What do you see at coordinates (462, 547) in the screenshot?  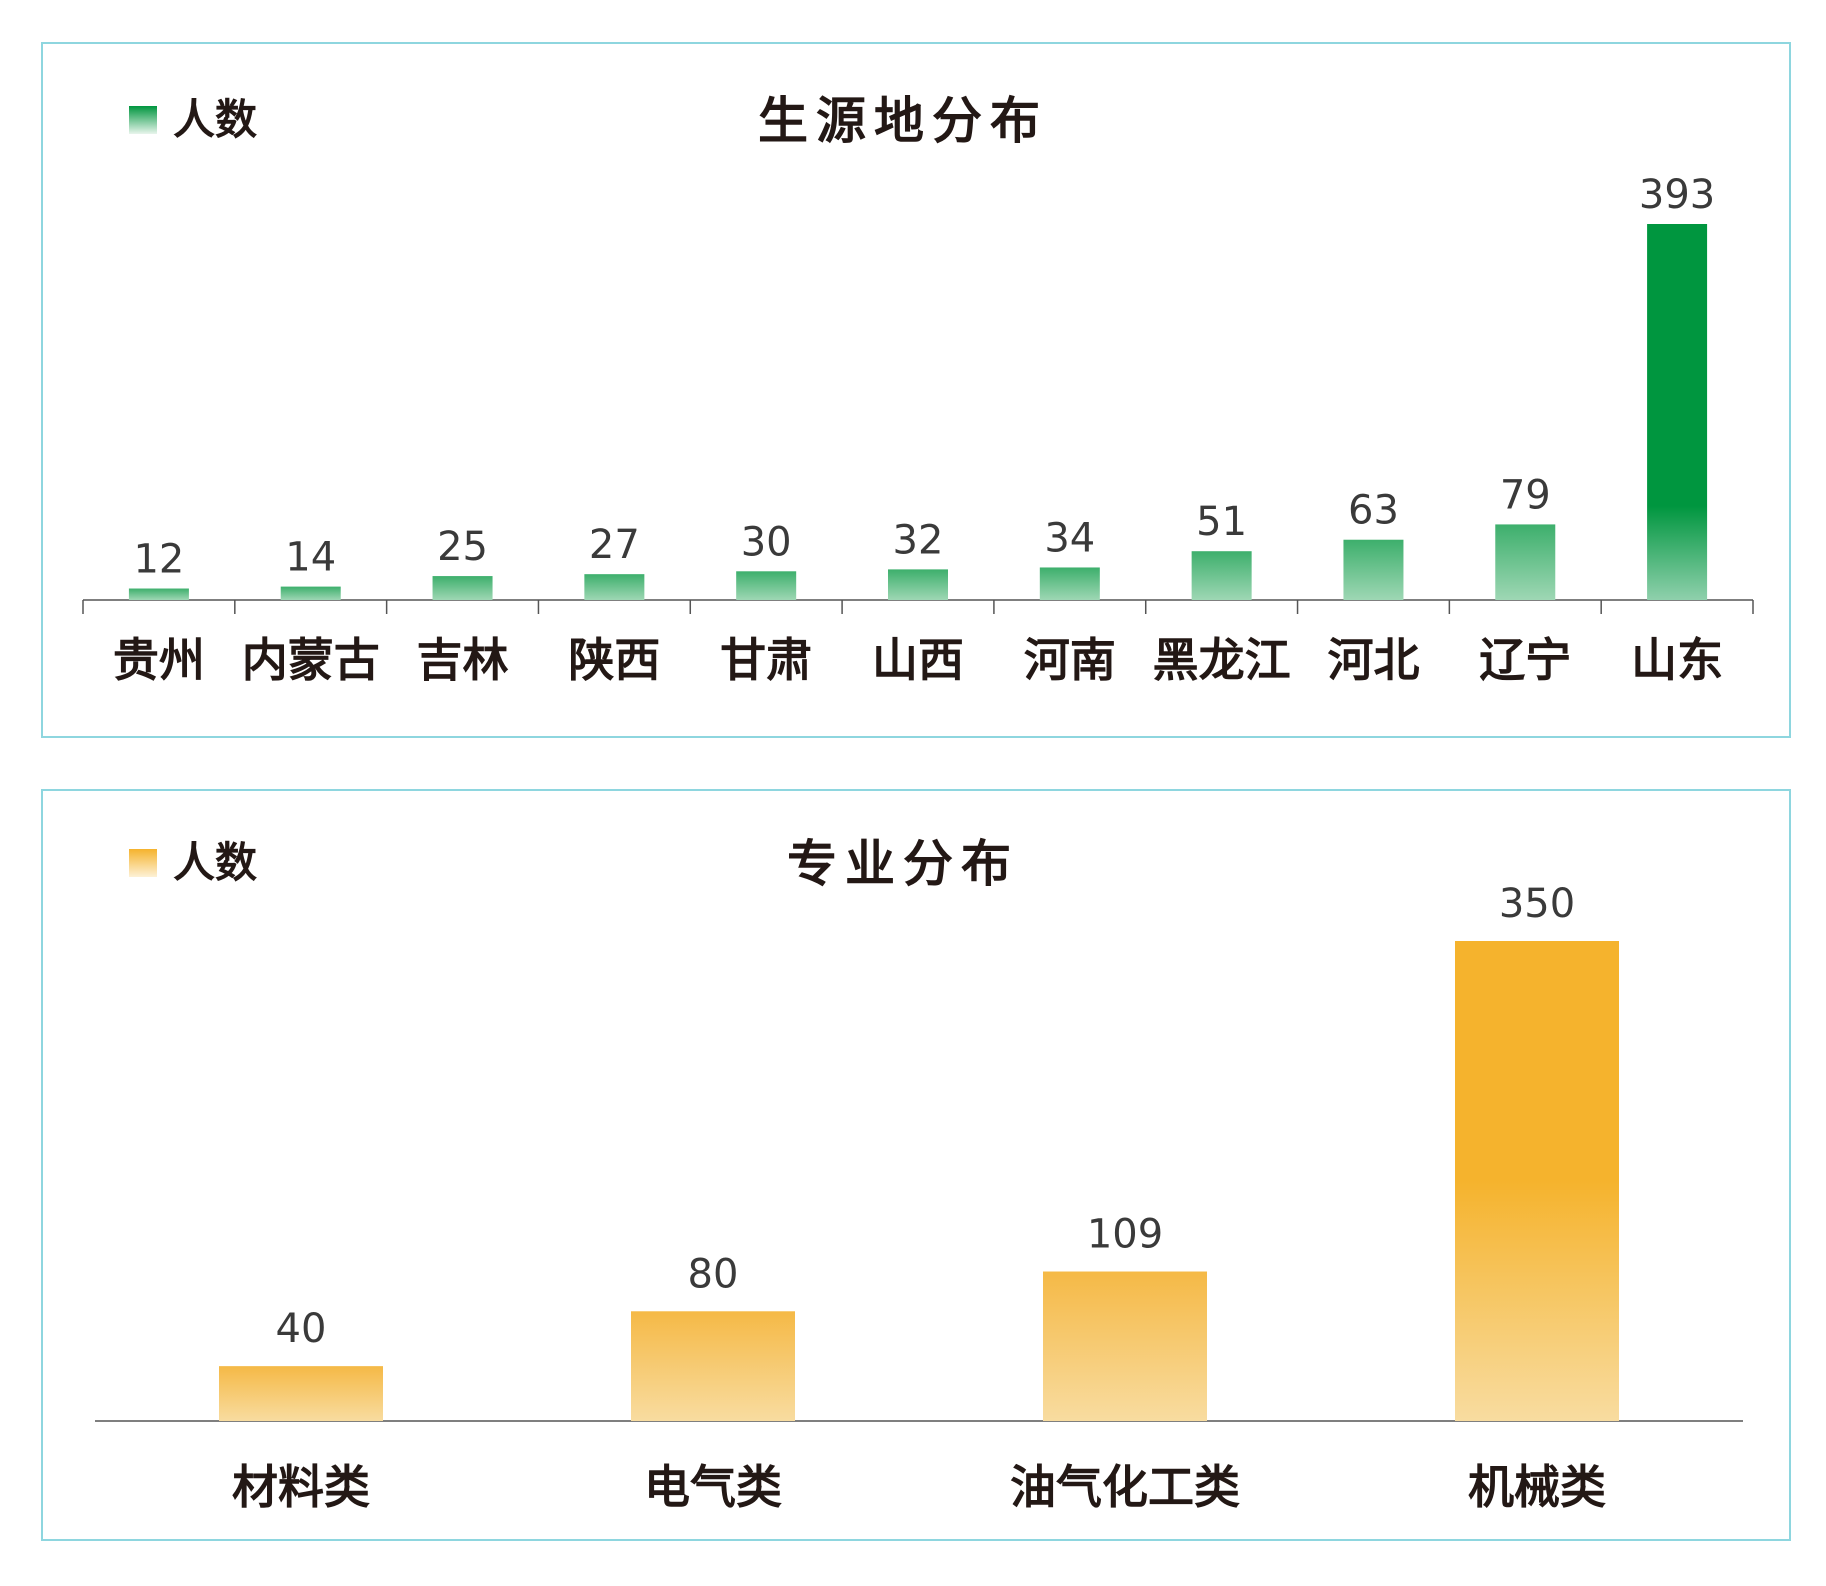 I see `data-label: 25` at bounding box center [462, 547].